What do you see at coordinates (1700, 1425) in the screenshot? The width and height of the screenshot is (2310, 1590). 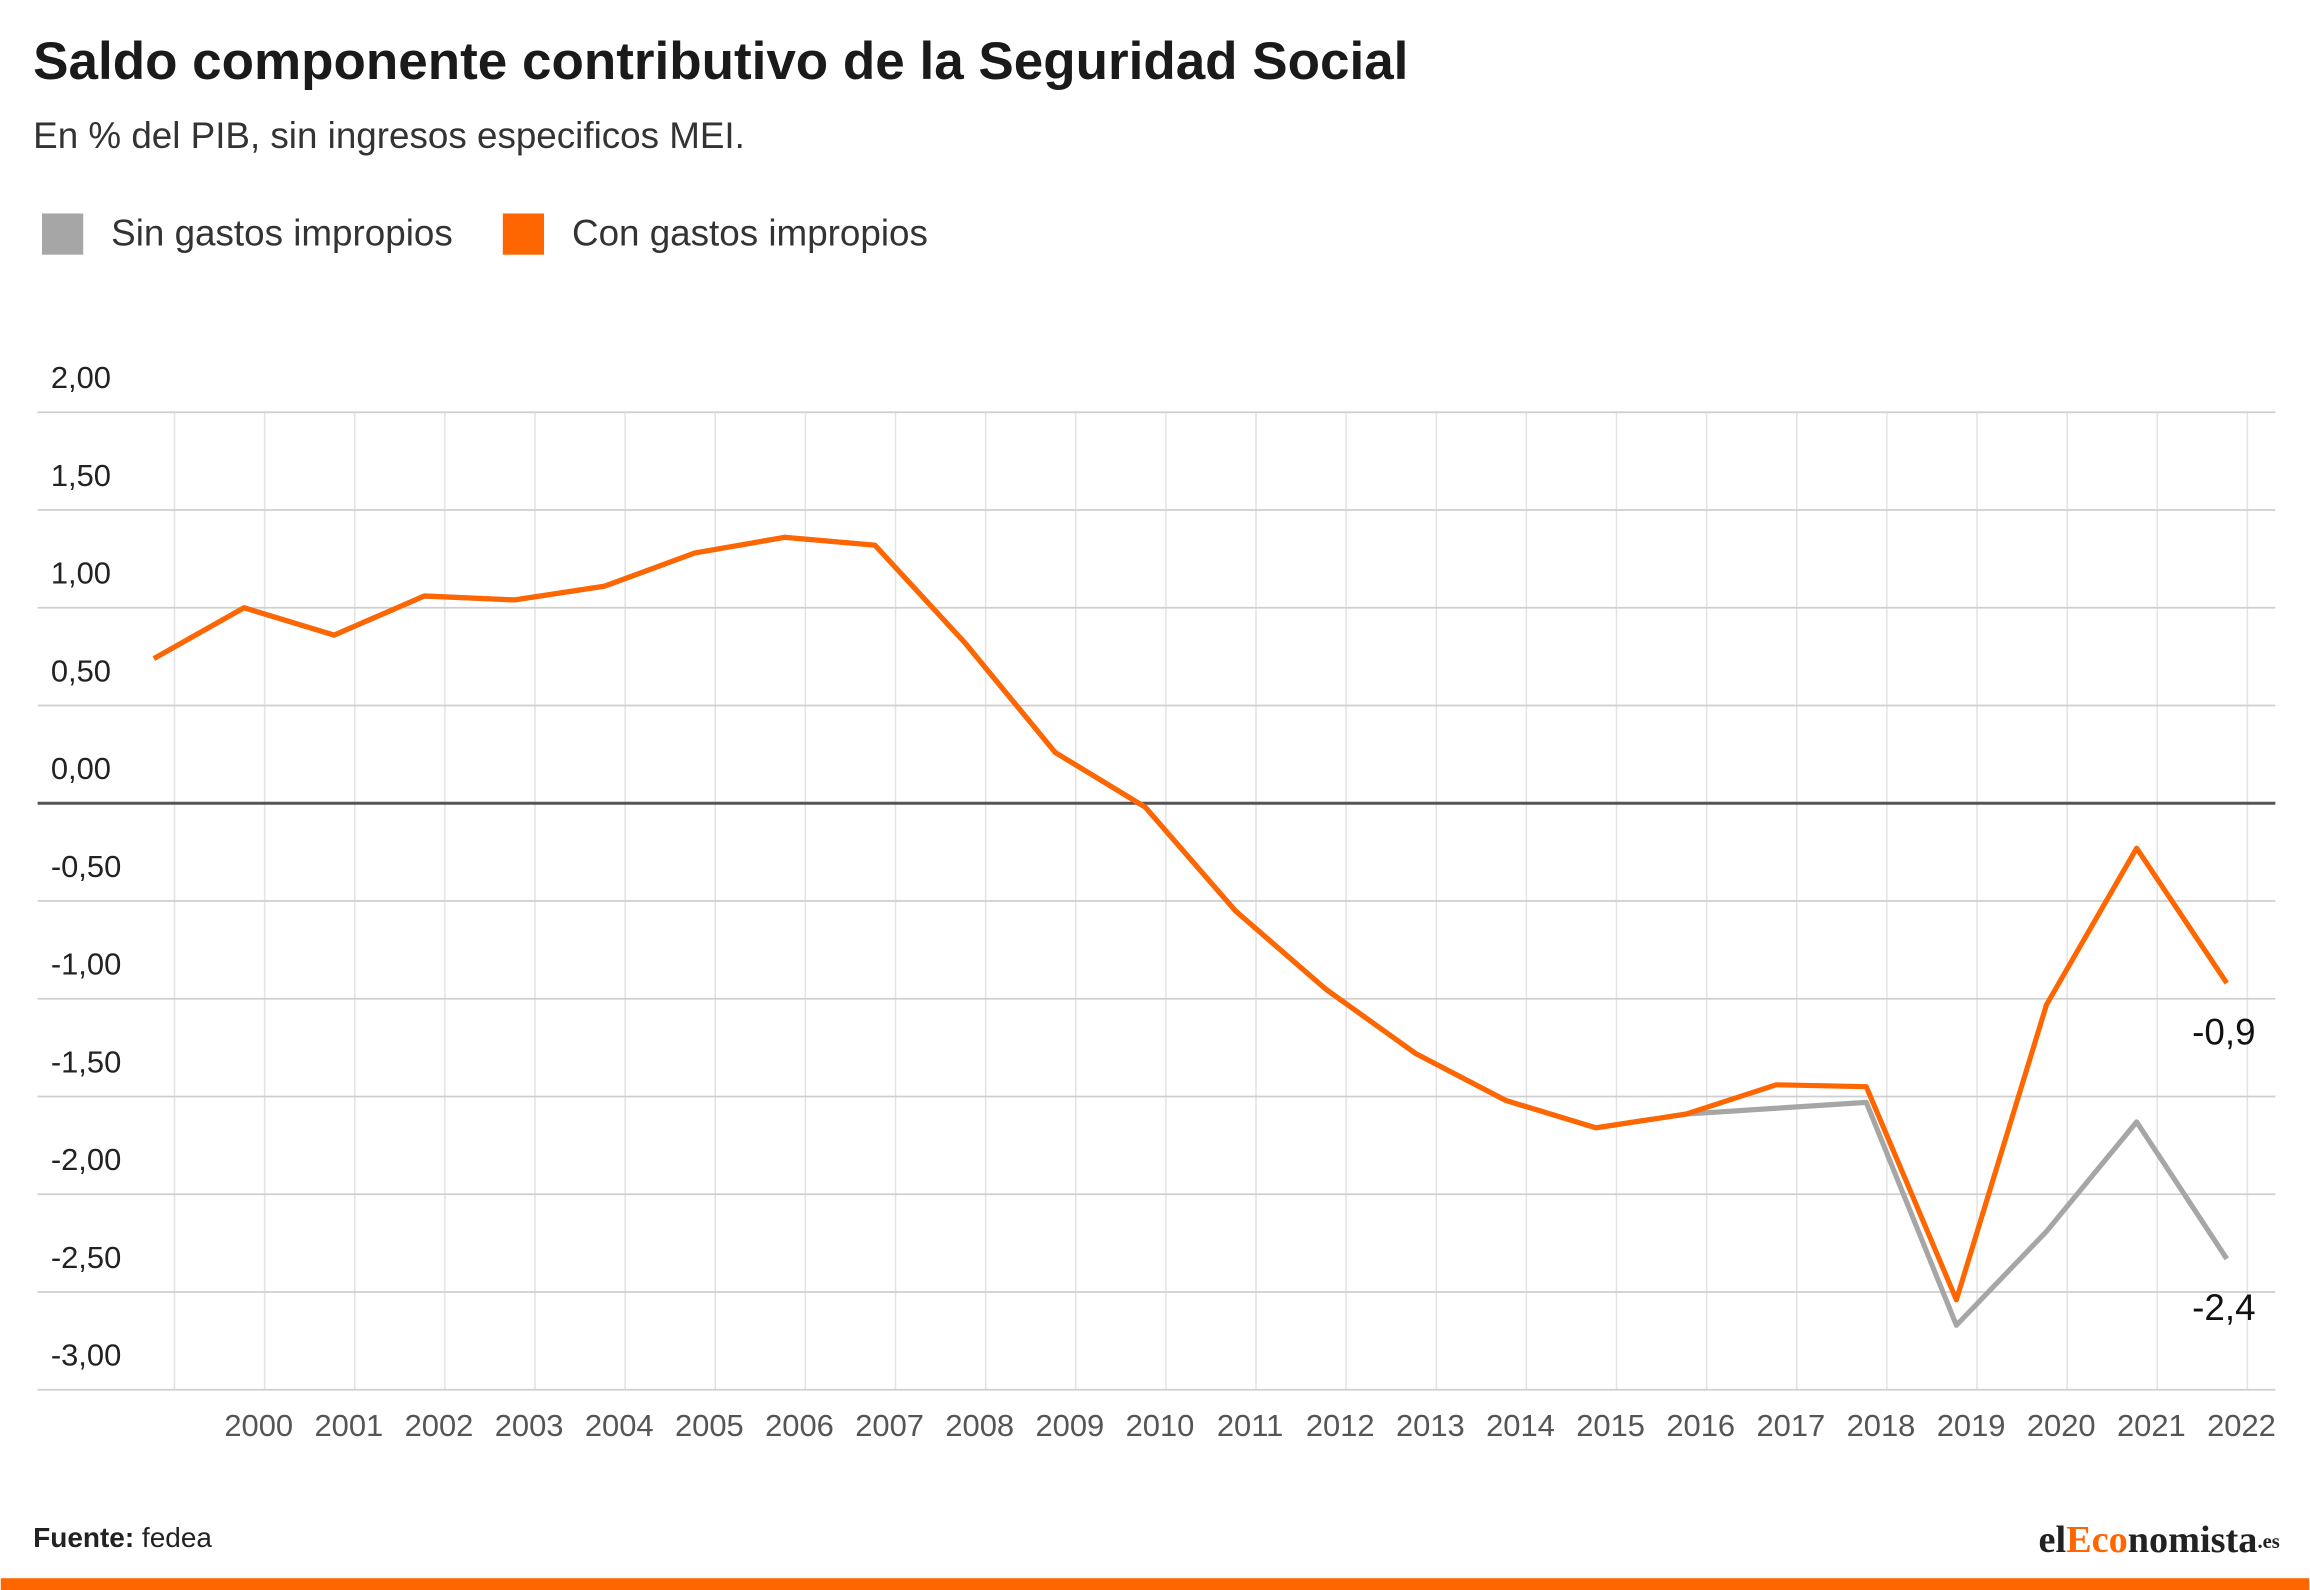 I see `x-tick-label: 2016` at bounding box center [1700, 1425].